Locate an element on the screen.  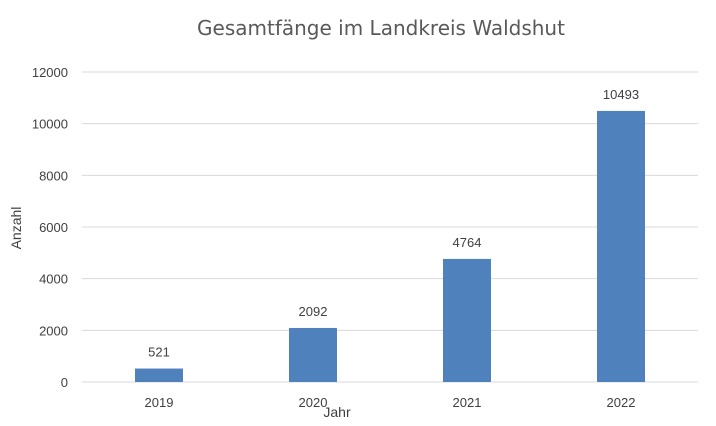
y-axis-ticks: 0 2000 4000 6000 8000 10000 12000 is located at coordinates (50, 227).